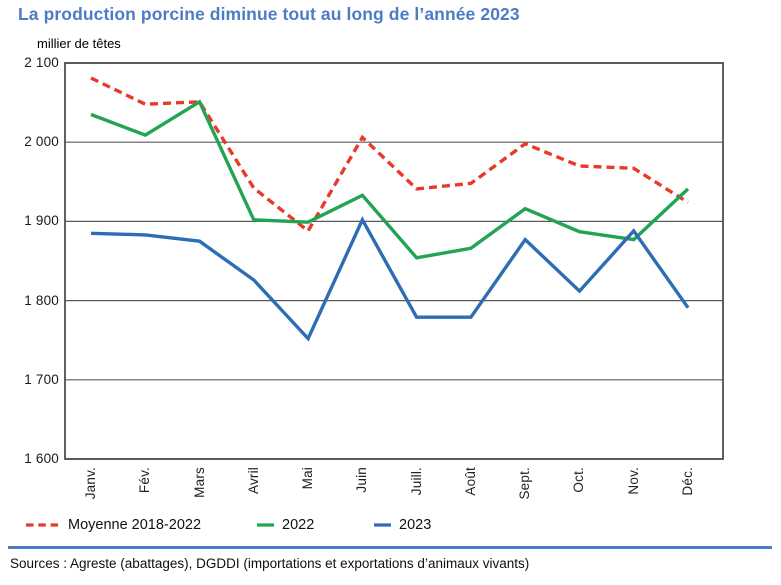 This screenshot has width=781, height=585. What do you see at coordinates (633, 481) in the screenshot?
I see `x-axis-month-label: Nov.` at bounding box center [633, 481].